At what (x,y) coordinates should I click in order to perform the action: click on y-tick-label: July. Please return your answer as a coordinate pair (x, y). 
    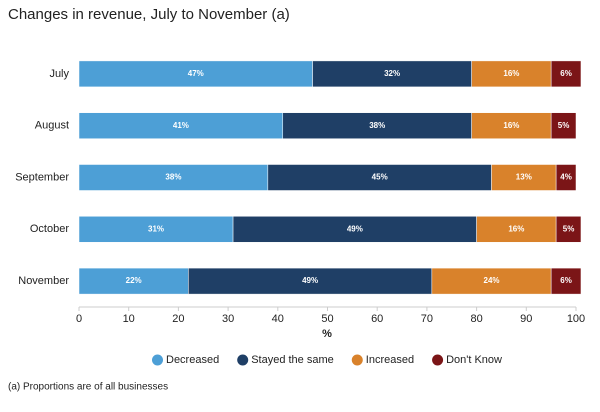
    Looking at the image, I should click on (59, 74).